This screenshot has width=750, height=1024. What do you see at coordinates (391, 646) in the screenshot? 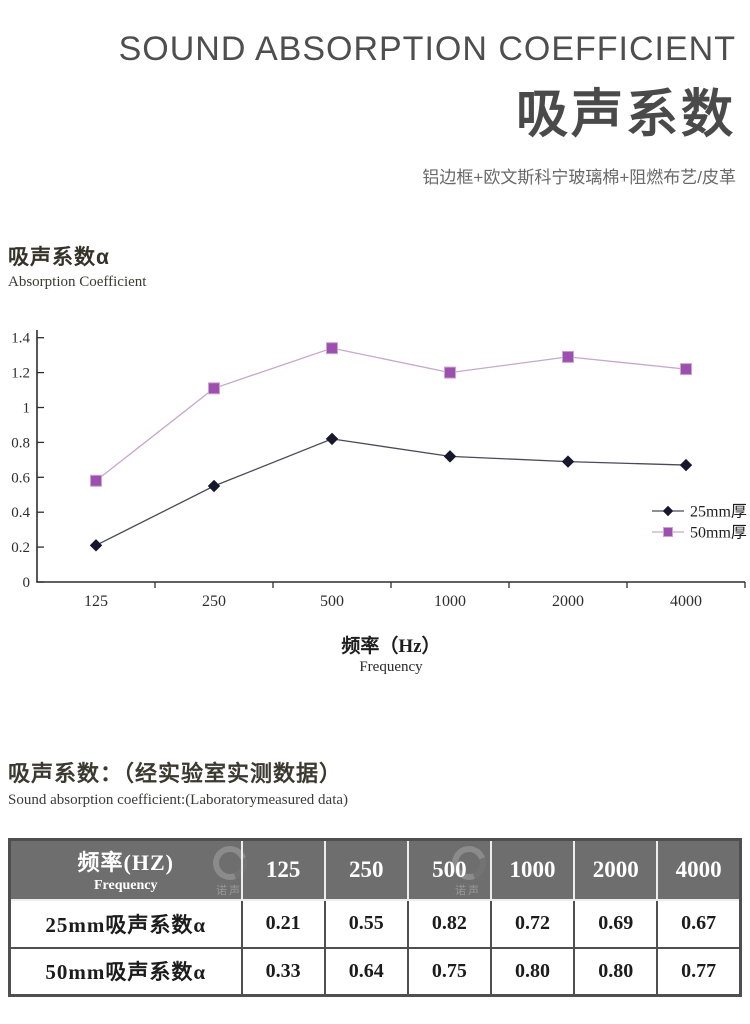
I see `x-axis-title-chinese: 频率（Hz）` at bounding box center [391, 646].